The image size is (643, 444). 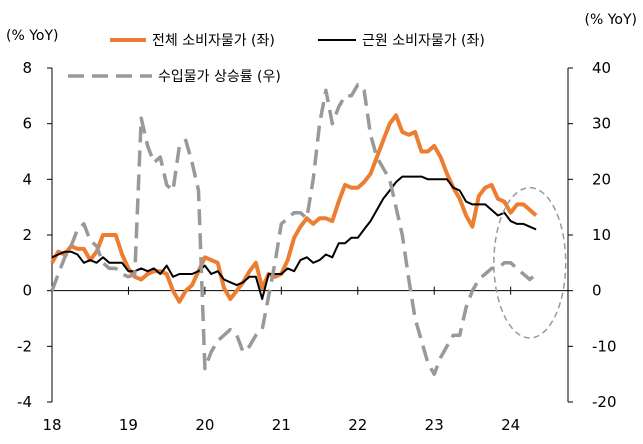 I want to click on right-axis-unit: (% YoY), so click(x=611, y=20).